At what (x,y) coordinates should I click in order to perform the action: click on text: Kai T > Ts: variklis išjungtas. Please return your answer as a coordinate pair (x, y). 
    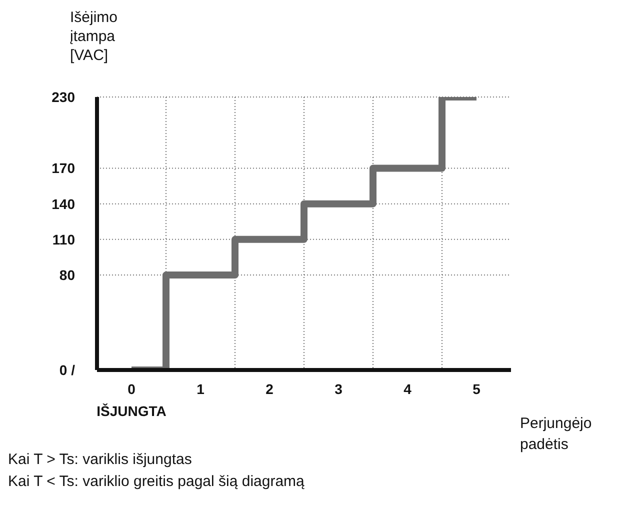
    Looking at the image, I should click on (100, 459).